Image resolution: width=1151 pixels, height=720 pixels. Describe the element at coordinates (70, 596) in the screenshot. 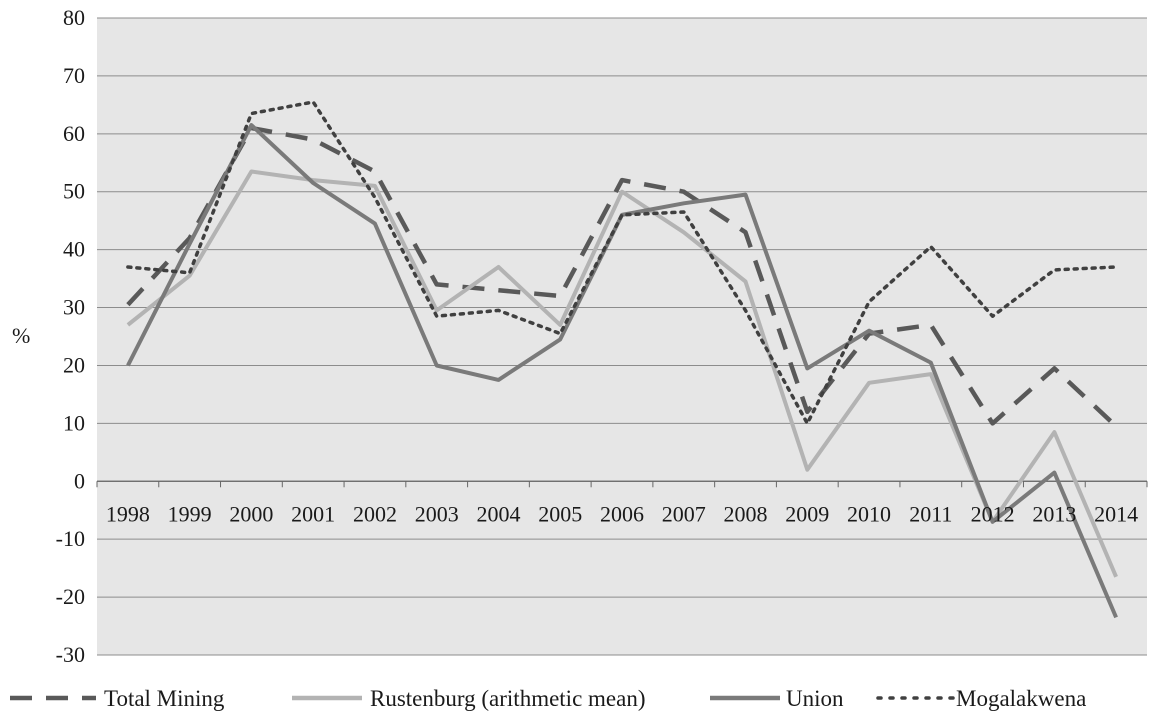

I see `y-tick-label: -20` at that location.